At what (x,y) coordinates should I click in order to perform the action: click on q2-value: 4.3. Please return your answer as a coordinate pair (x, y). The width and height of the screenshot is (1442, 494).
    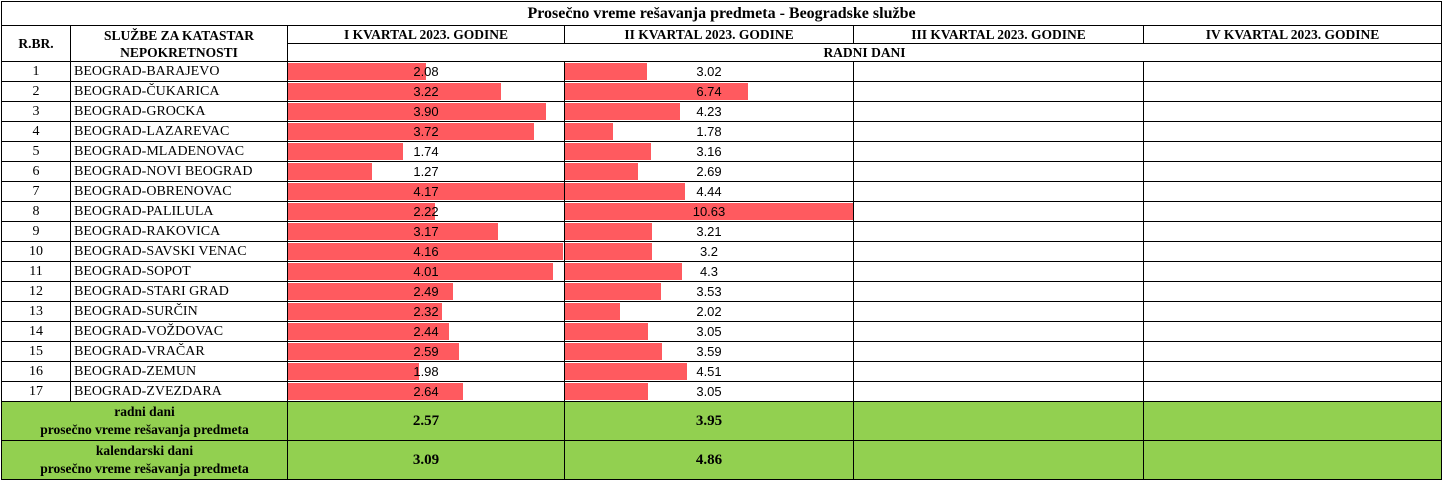
    Looking at the image, I should click on (709, 271).